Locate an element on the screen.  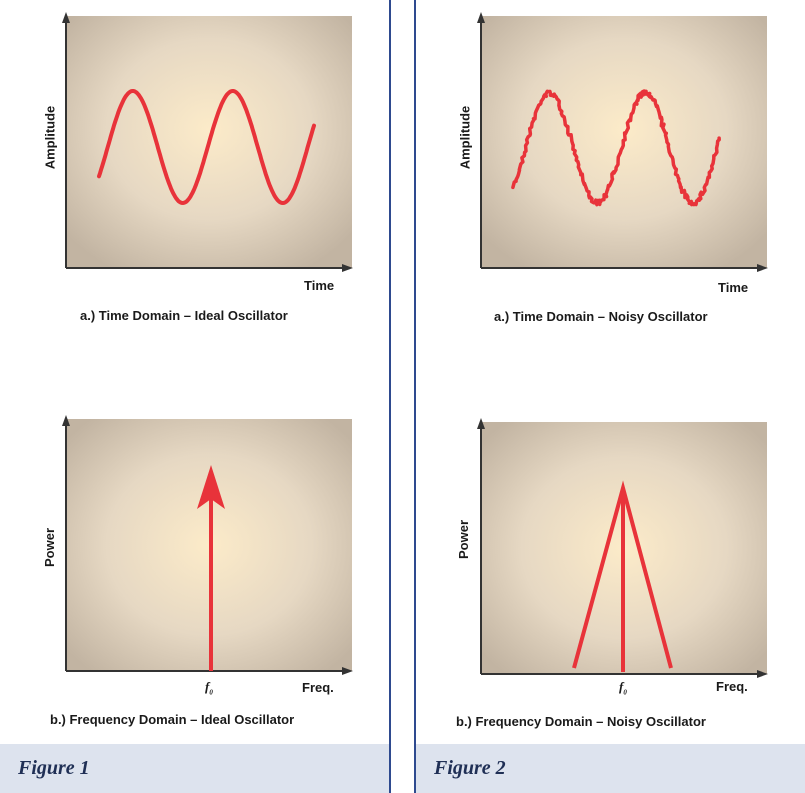
figure-1-bar is located at coordinates (194, 768).